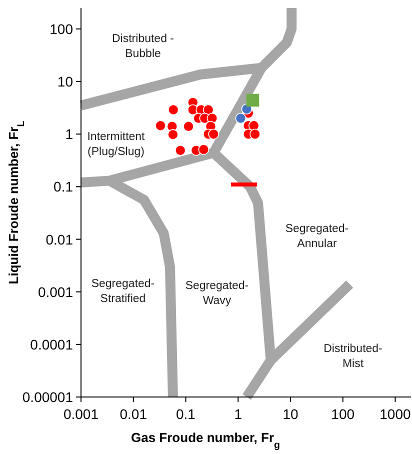 The height and width of the screenshot is (454, 412). What do you see at coordinates (60, 239) in the screenshot?
I see `y-tick-label: 0.01` at bounding box center [60, 239].